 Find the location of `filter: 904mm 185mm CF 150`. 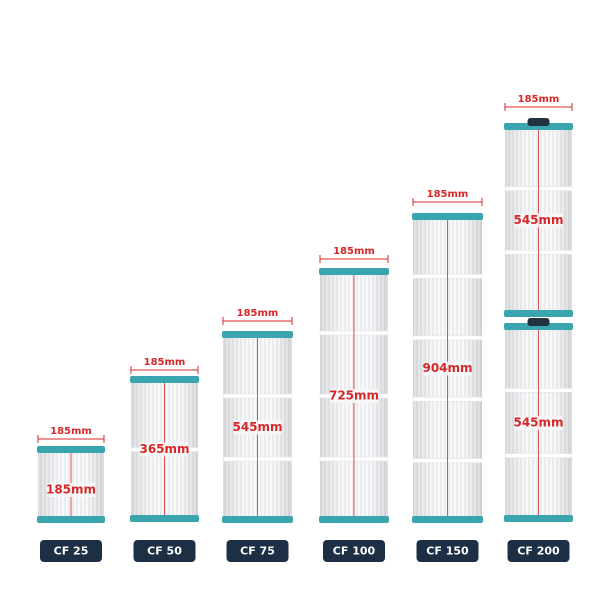

filter: 904mm 185mm CF 150 is located at coordinates (447, 375).